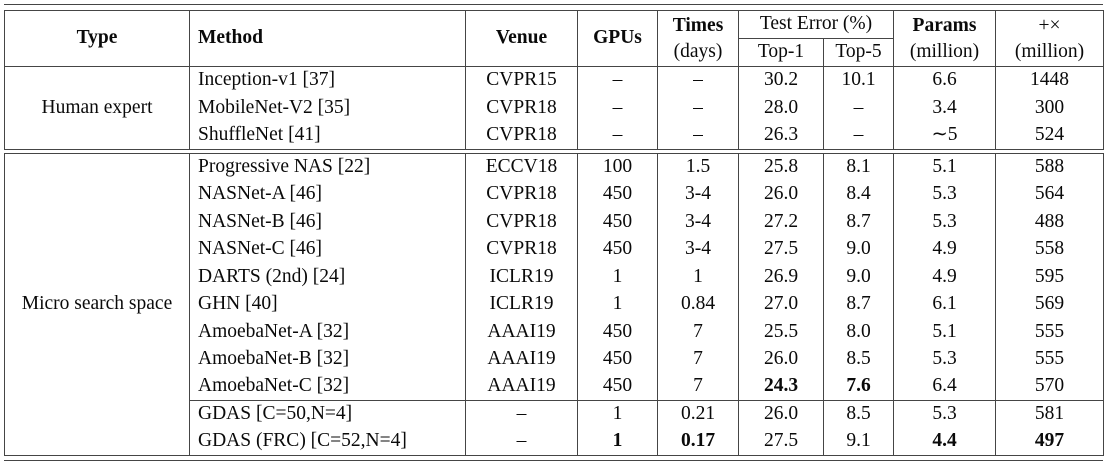 This screenshot has height=475, width=1108. What do you see at coordinates (781, 387) in the screenshot?
I see `top1-cell: 24.3` at bounding box center [781, 387].